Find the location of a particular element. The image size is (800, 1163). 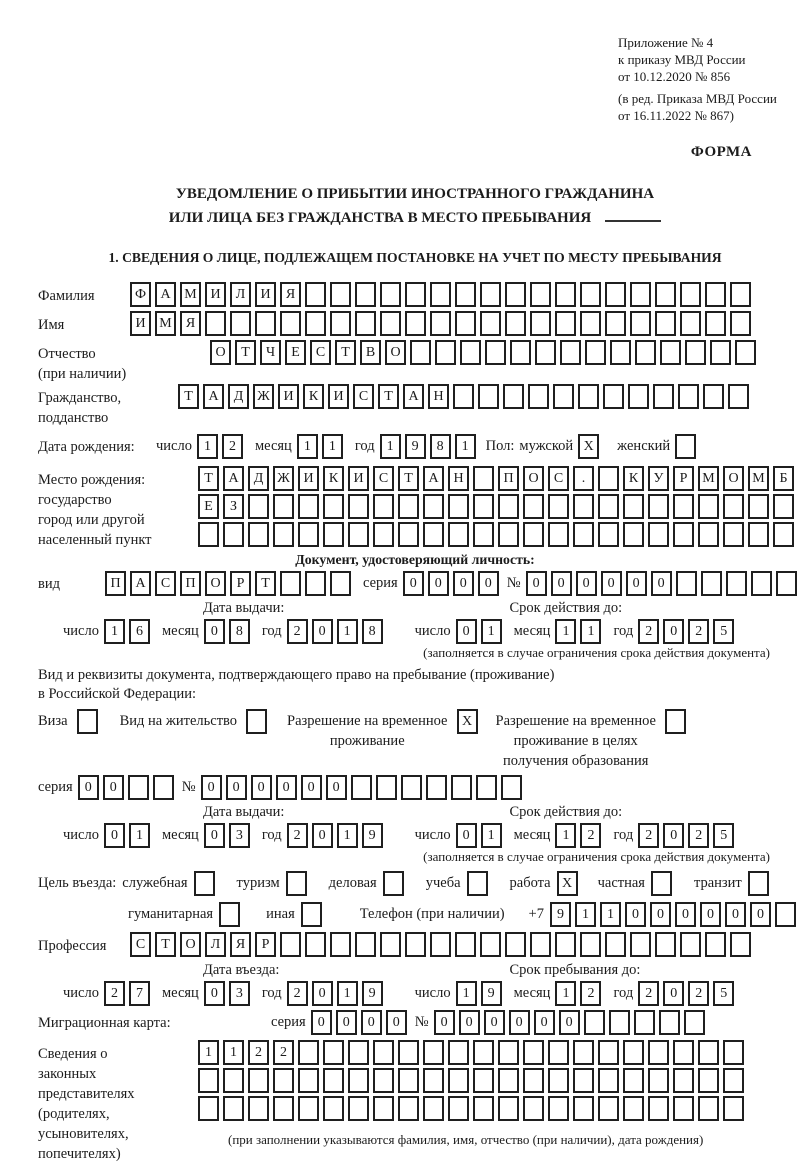

form-cell: А is located at coordinates (233, 478).